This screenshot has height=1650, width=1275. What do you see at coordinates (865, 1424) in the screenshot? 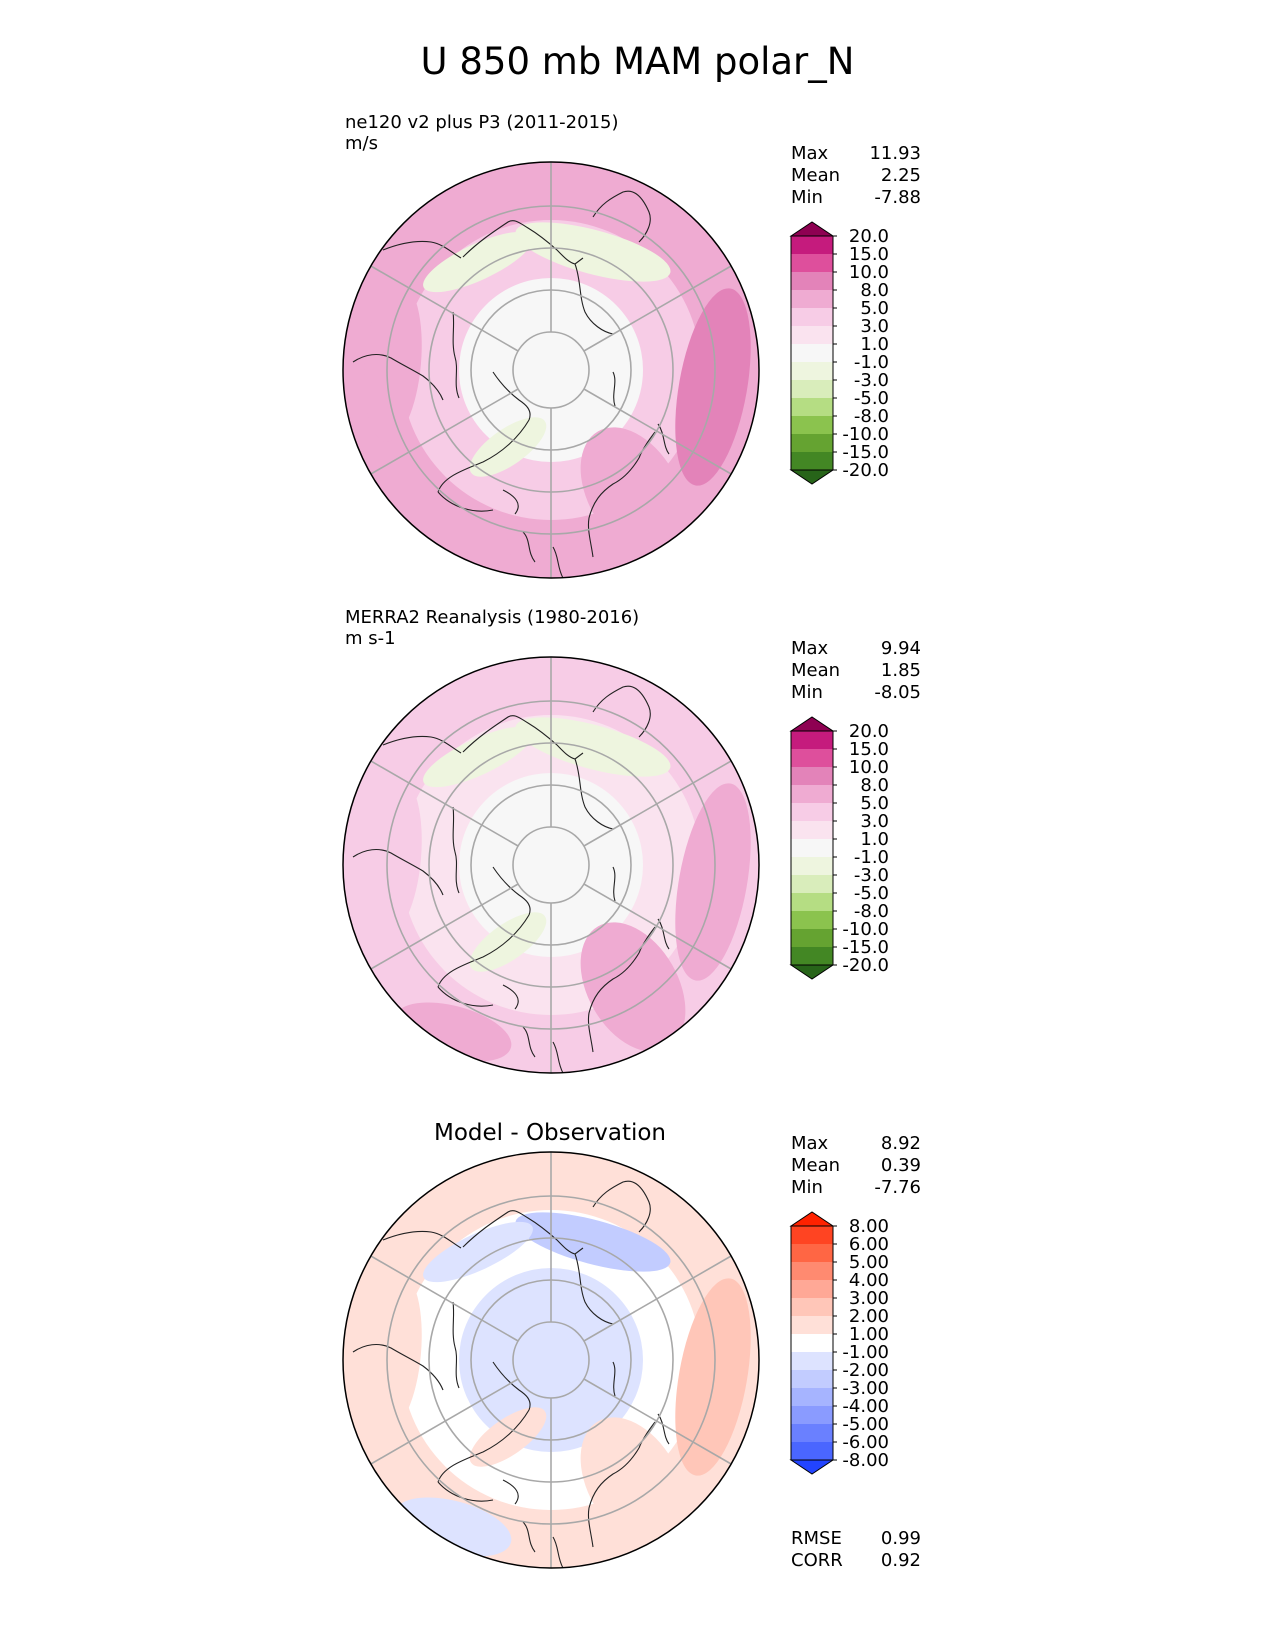
I see `colorbar-tick-label: -5.00` at bounding box center [865, 1424].